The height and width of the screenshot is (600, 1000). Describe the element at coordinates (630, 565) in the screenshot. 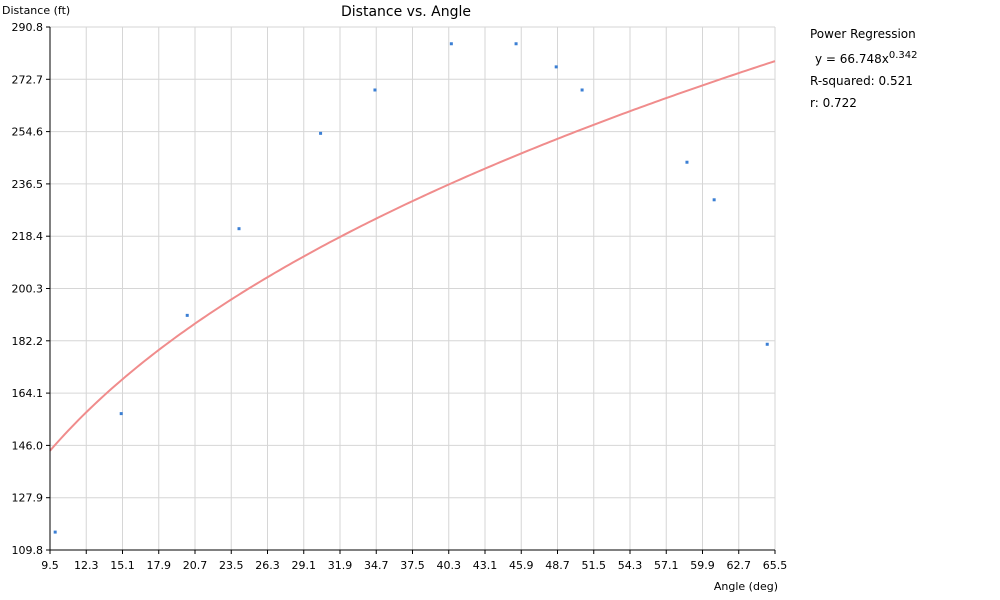

I see `x-tick-label: 54.3` at that location.